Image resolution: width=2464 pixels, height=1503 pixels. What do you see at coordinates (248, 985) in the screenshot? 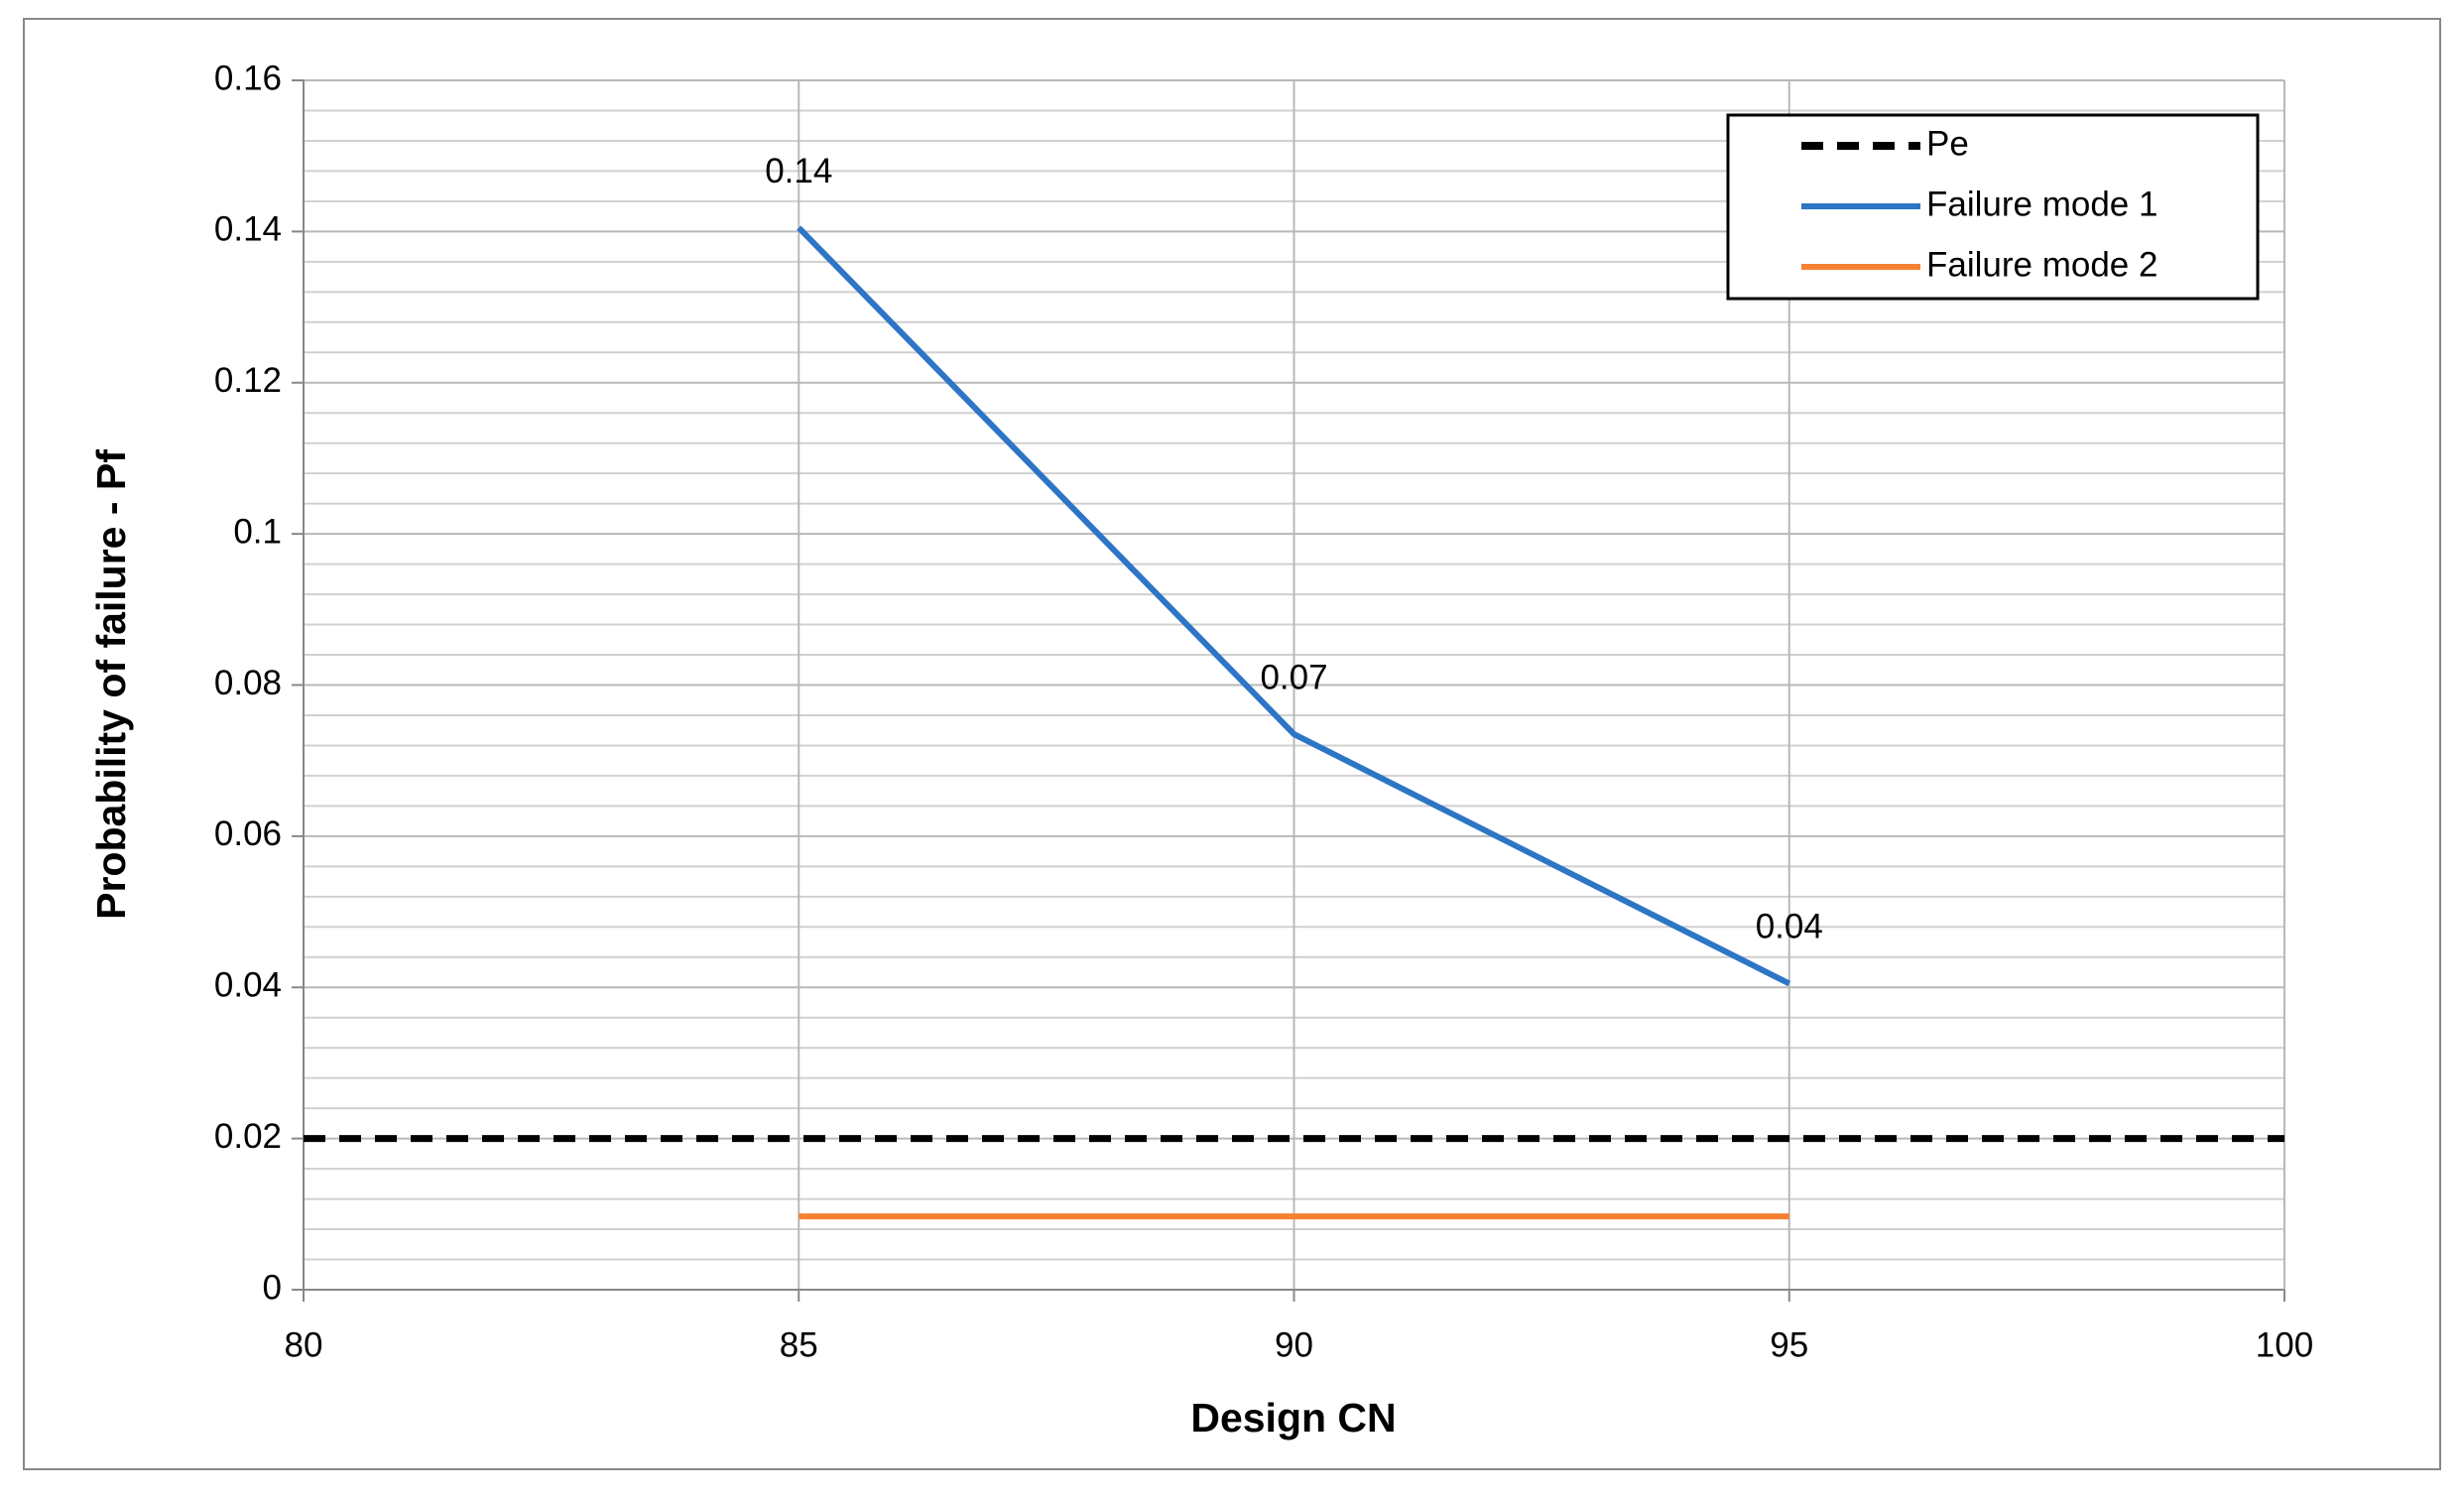
I see `y-tick-label: 0.04` at bounding box center [248, 985].